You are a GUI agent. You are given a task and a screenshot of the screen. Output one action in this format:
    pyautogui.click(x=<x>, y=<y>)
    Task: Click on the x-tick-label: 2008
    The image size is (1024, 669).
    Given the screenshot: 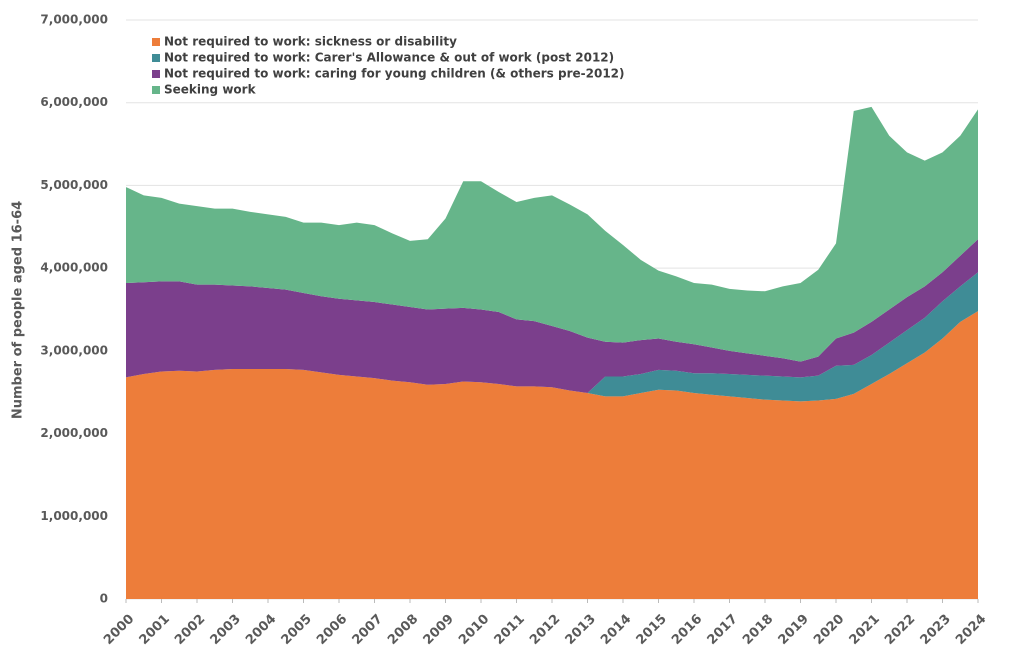 What is the action you would take?
    pyautogui.click(x=403, y=630)
    